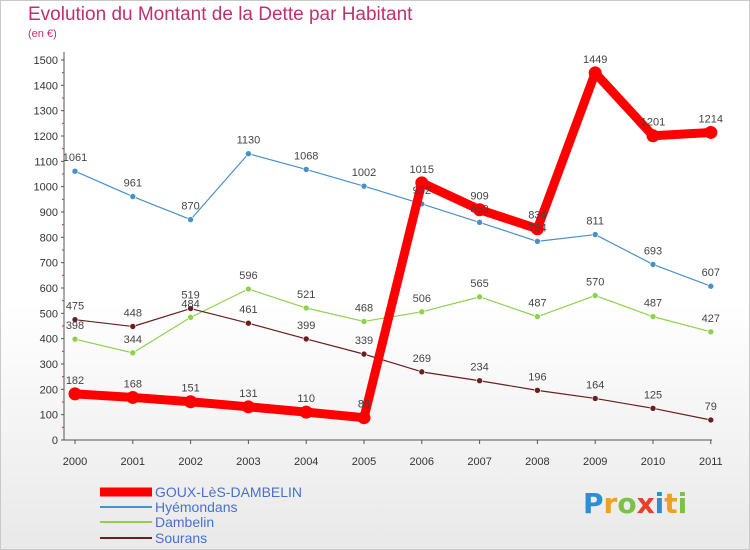 The image size is (750, 550). Describe the element at coordinates (190, 207) in the screenshot. I see `data-label: 870` at that location.